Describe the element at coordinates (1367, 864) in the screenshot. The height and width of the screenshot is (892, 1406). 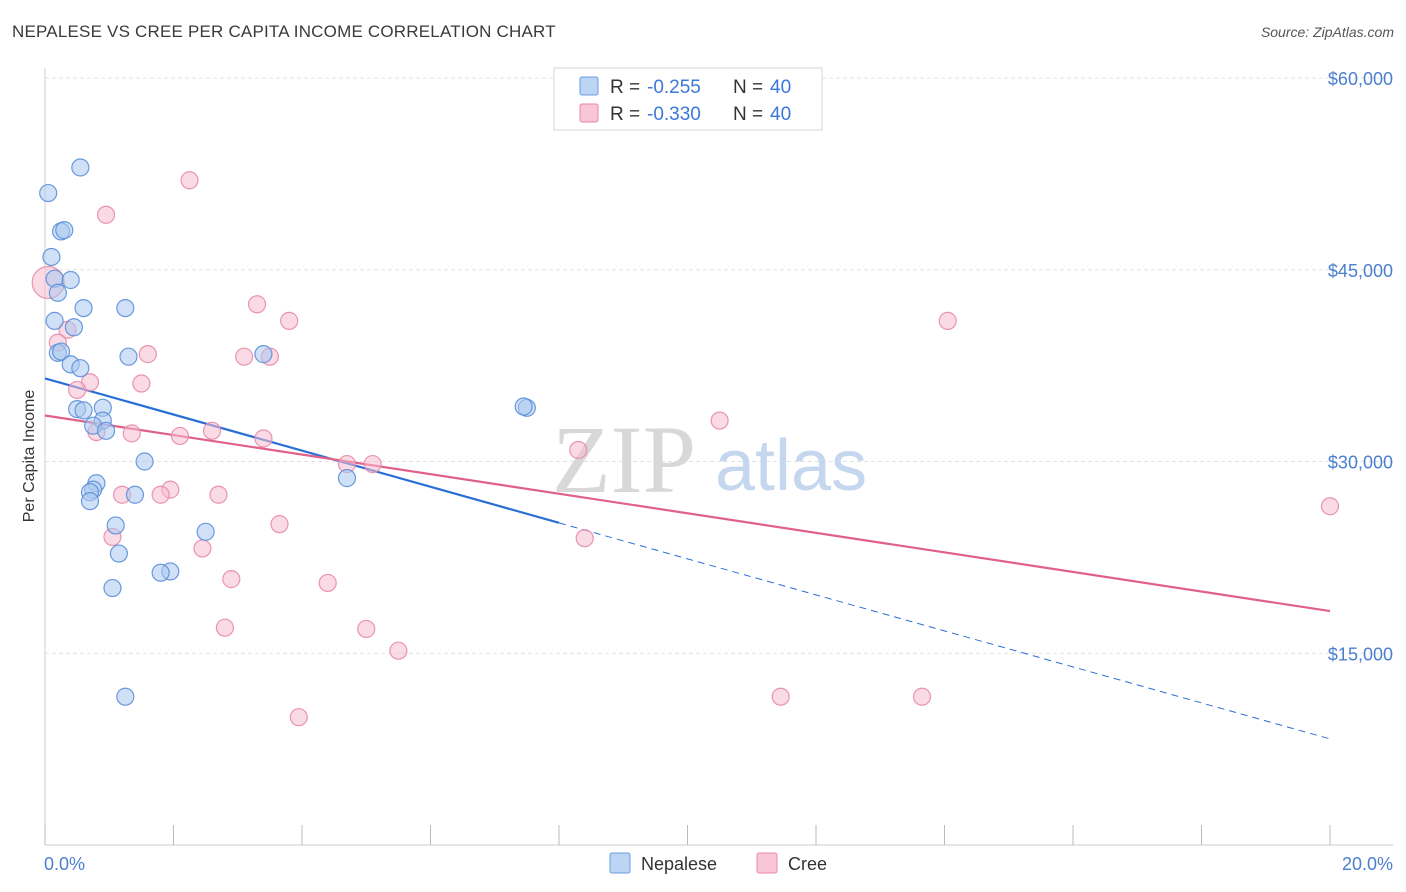
I see `x-tick-label-1: 20.0%` at that location.